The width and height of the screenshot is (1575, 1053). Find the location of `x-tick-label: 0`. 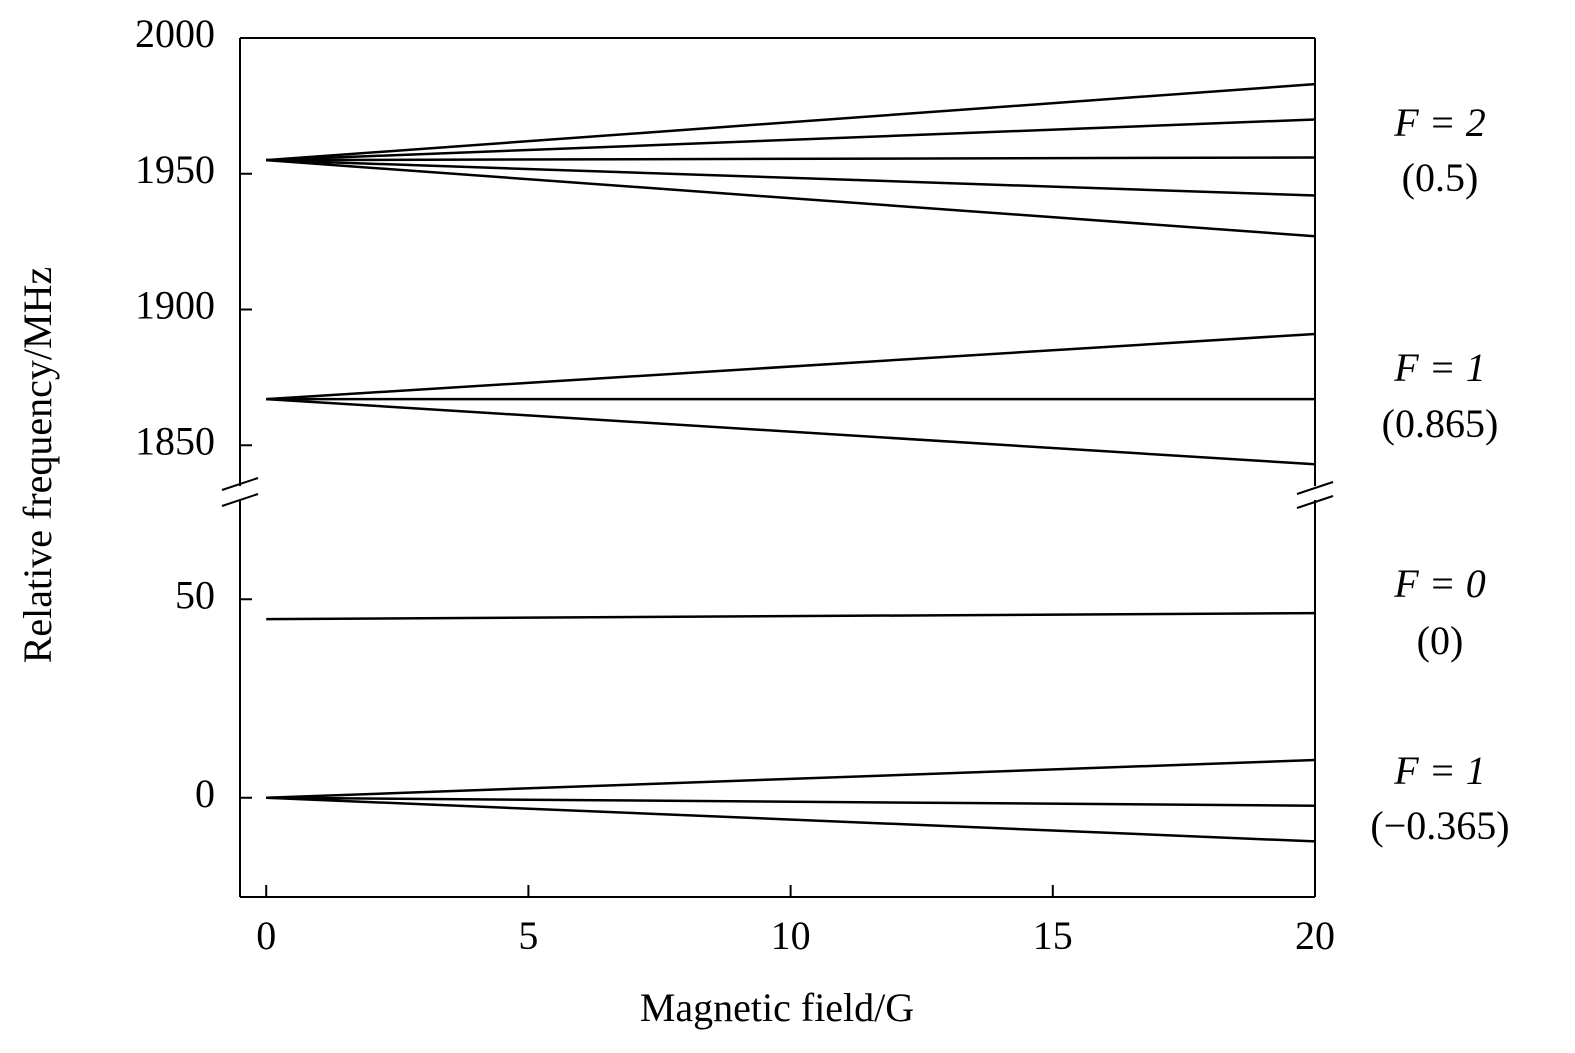

x-tick-label: 0 is located at coordinates (266, 935).